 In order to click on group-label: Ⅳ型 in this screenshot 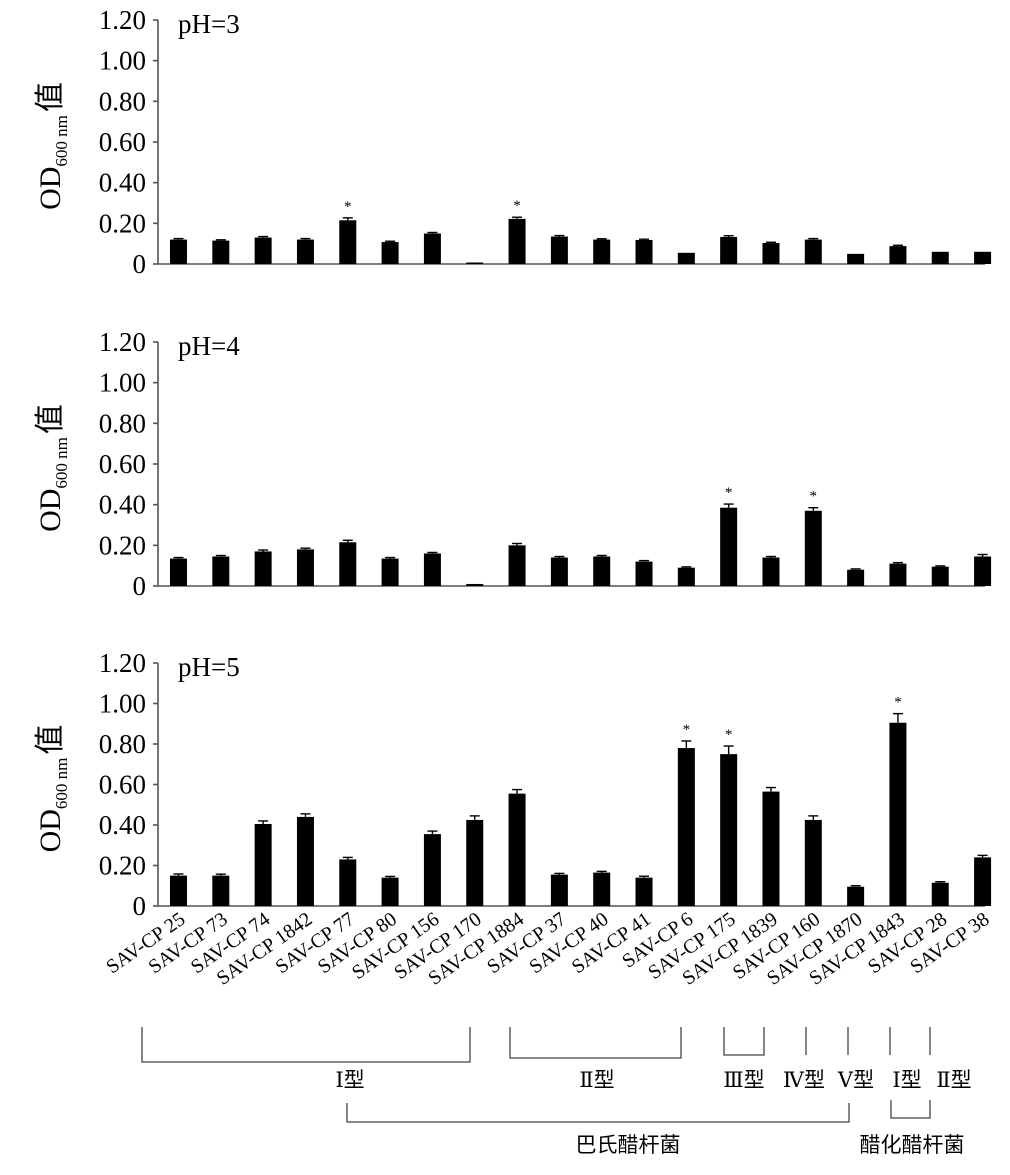, I will do `click(804, 1080)`.